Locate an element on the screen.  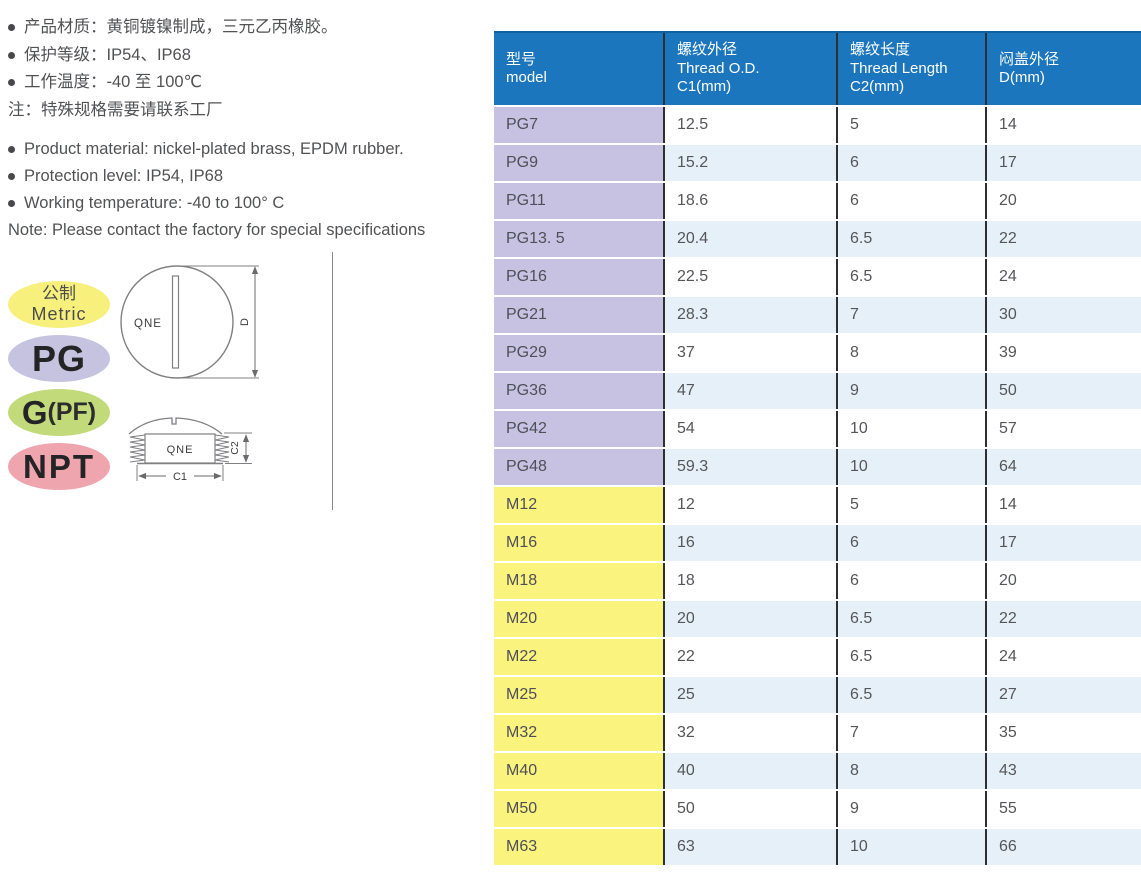
extension-lines-c1 is located at coordinates (180, 473).